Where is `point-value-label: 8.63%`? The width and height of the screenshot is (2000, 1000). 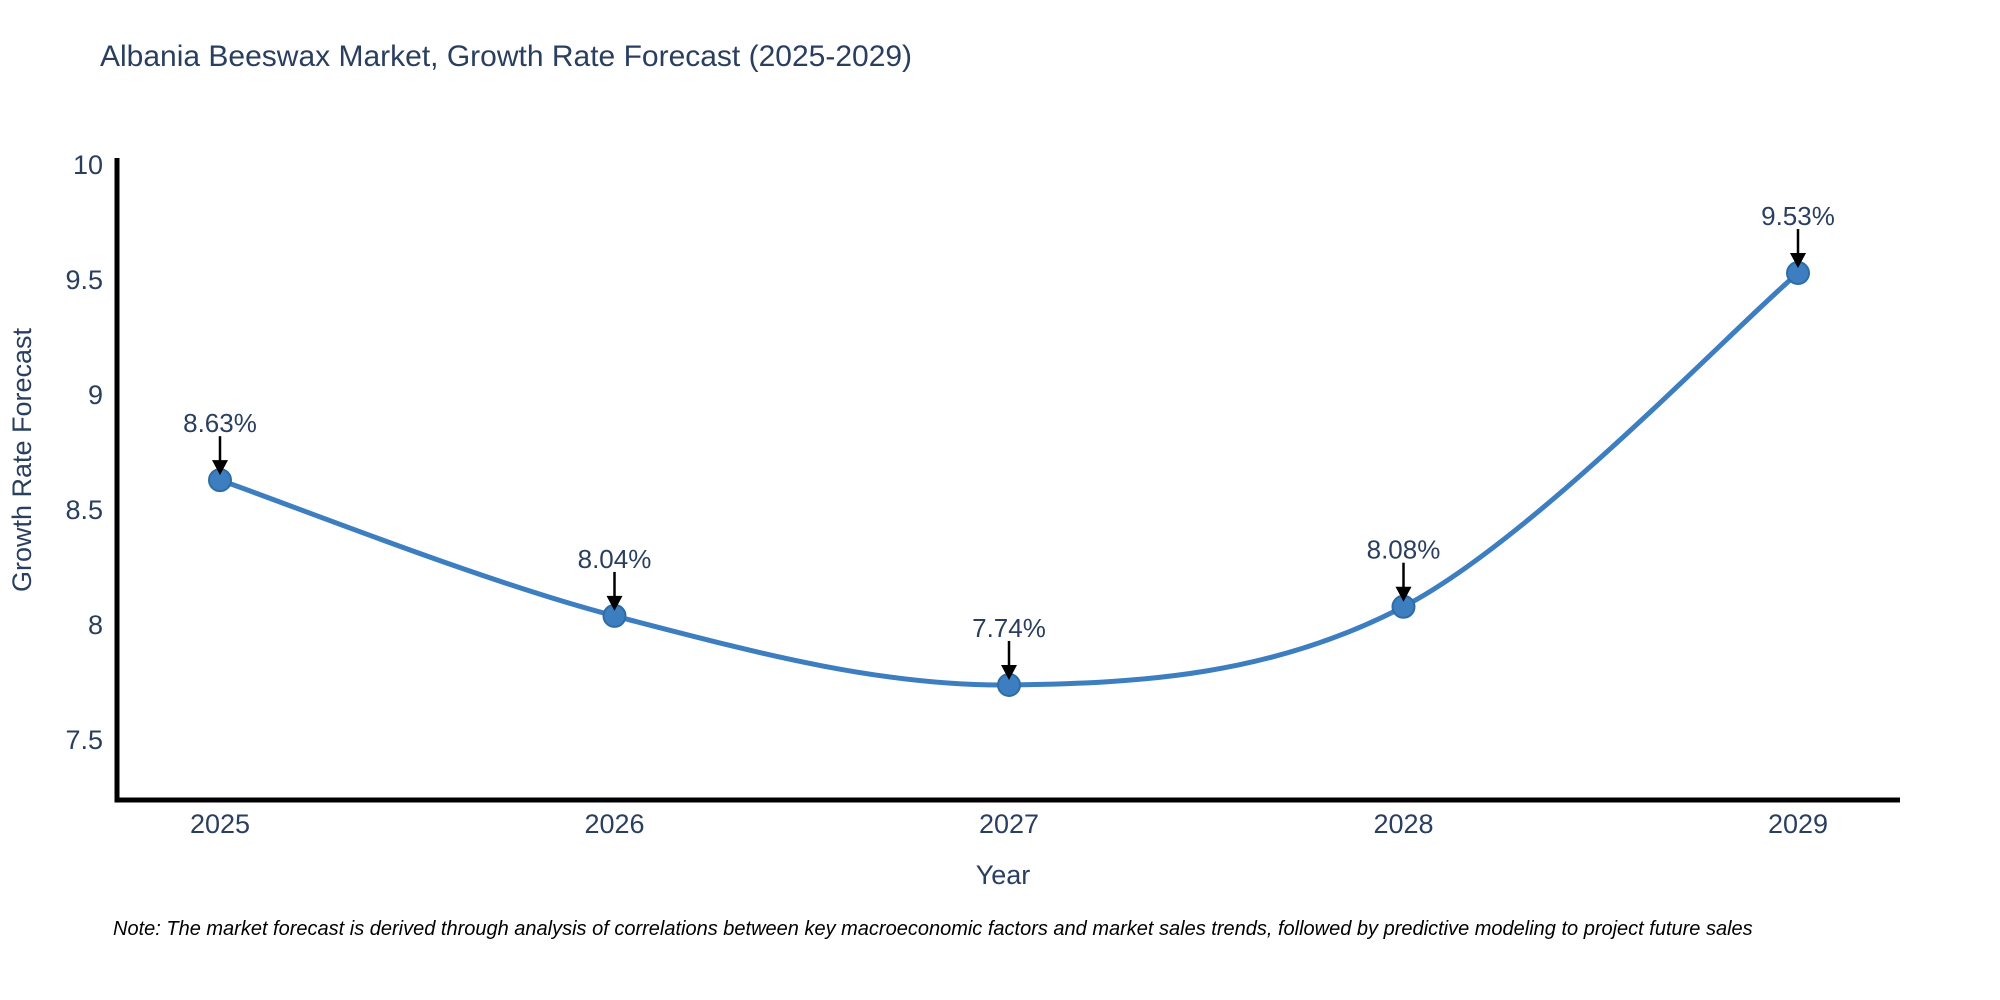 point-value-label: 8.63% is located at coordinates (220, 423).